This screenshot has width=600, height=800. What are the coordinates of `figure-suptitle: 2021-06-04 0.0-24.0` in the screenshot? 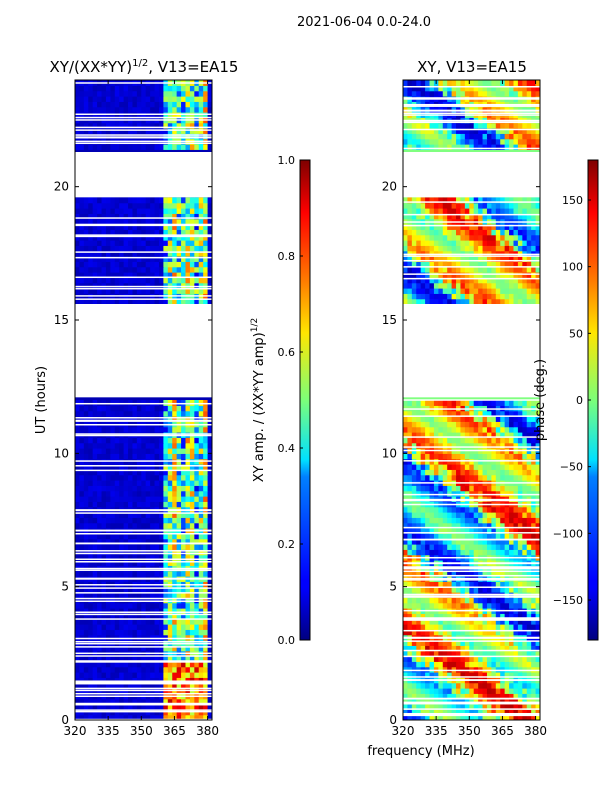 It's located at (364, 22).